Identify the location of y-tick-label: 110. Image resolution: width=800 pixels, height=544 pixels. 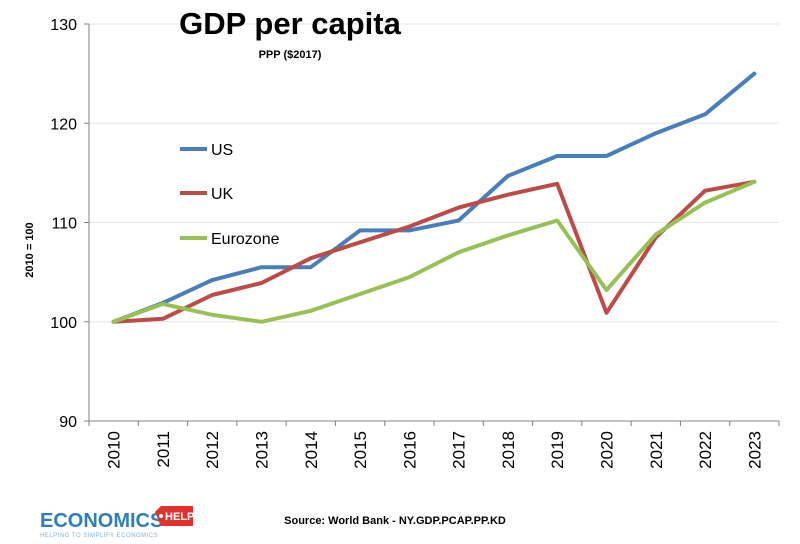
(64, 224).